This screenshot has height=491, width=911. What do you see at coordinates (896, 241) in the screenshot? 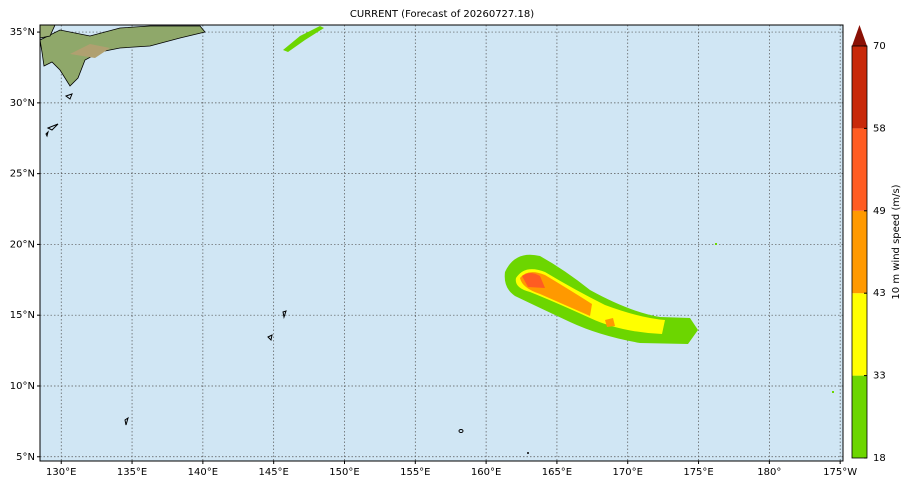
I see `colorbar-label: 10 m wind speed (m/s)` at bounding box center [896, 241].